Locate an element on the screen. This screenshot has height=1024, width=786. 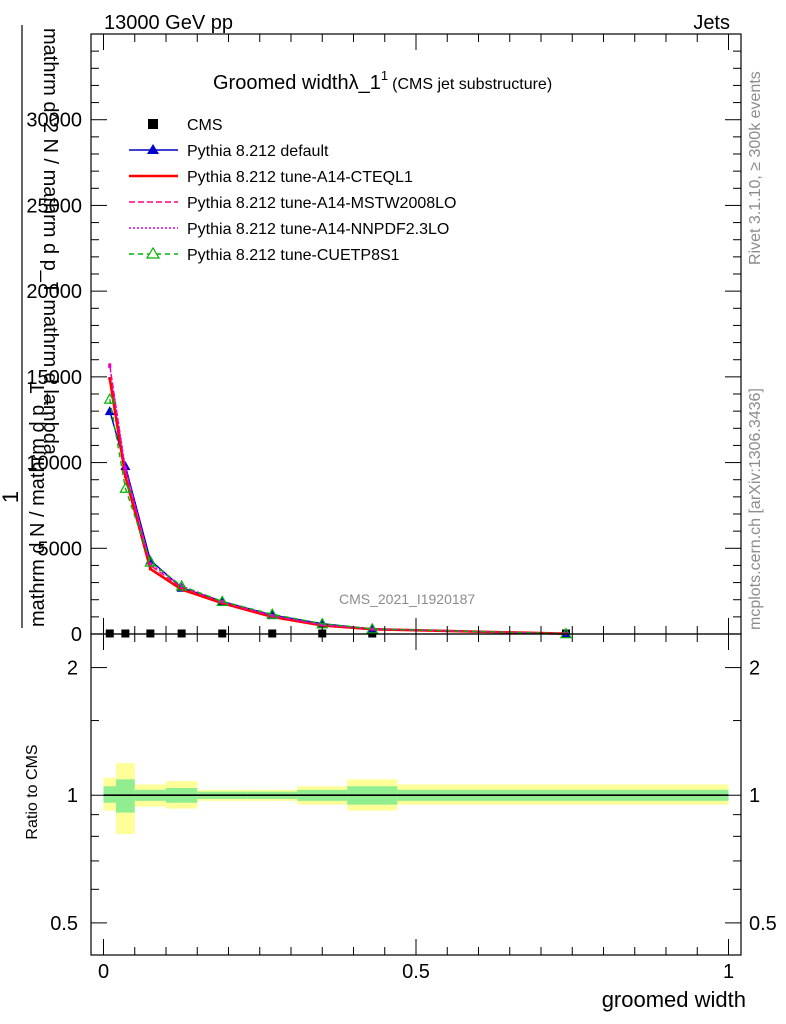
legend-marker-cuetp8s1 is located at coordinates (153, 252).